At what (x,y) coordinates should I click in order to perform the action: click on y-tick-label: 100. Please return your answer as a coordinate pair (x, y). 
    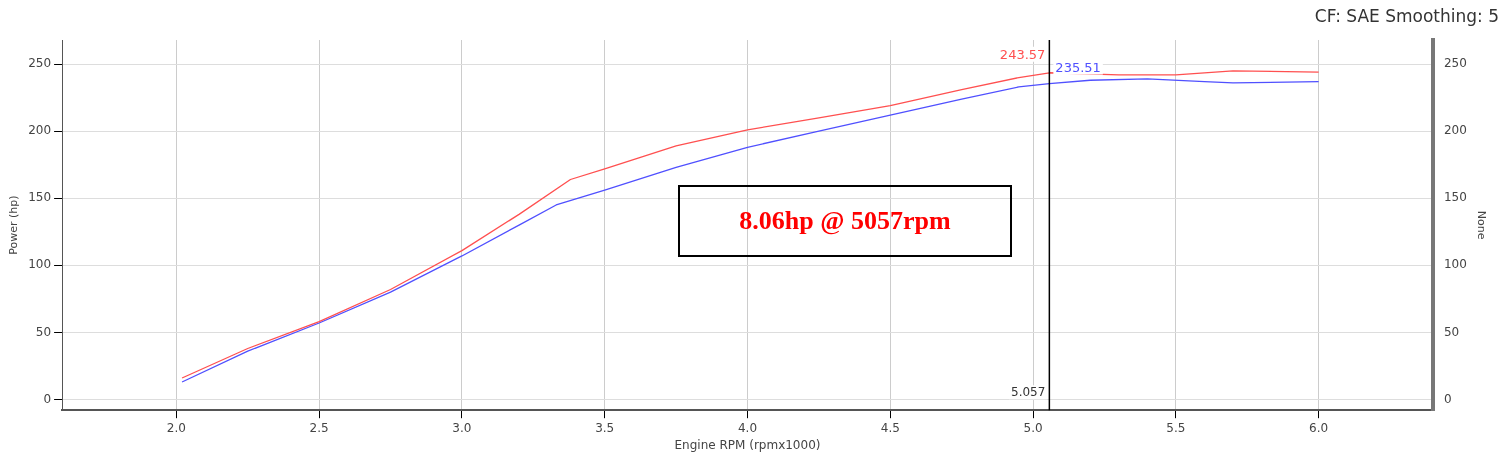
    Looking at the image, I should click on (40, 264).